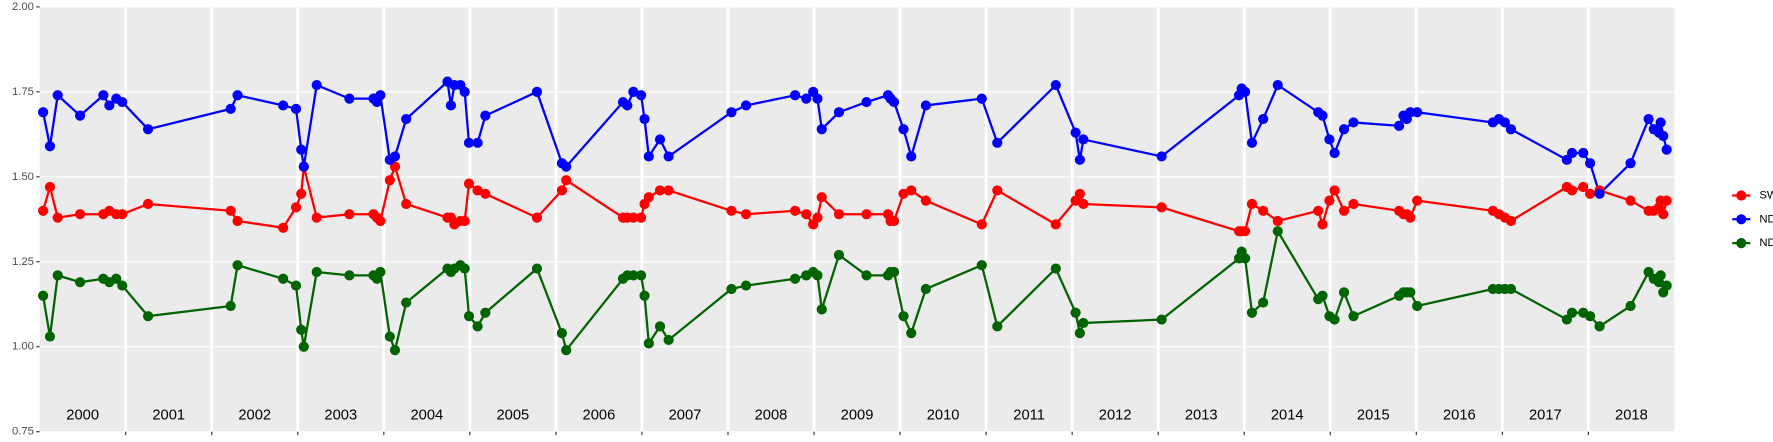 This screenshot has width=1773, height=442. I want to click on year-label: 2015, so click(1373, 416).